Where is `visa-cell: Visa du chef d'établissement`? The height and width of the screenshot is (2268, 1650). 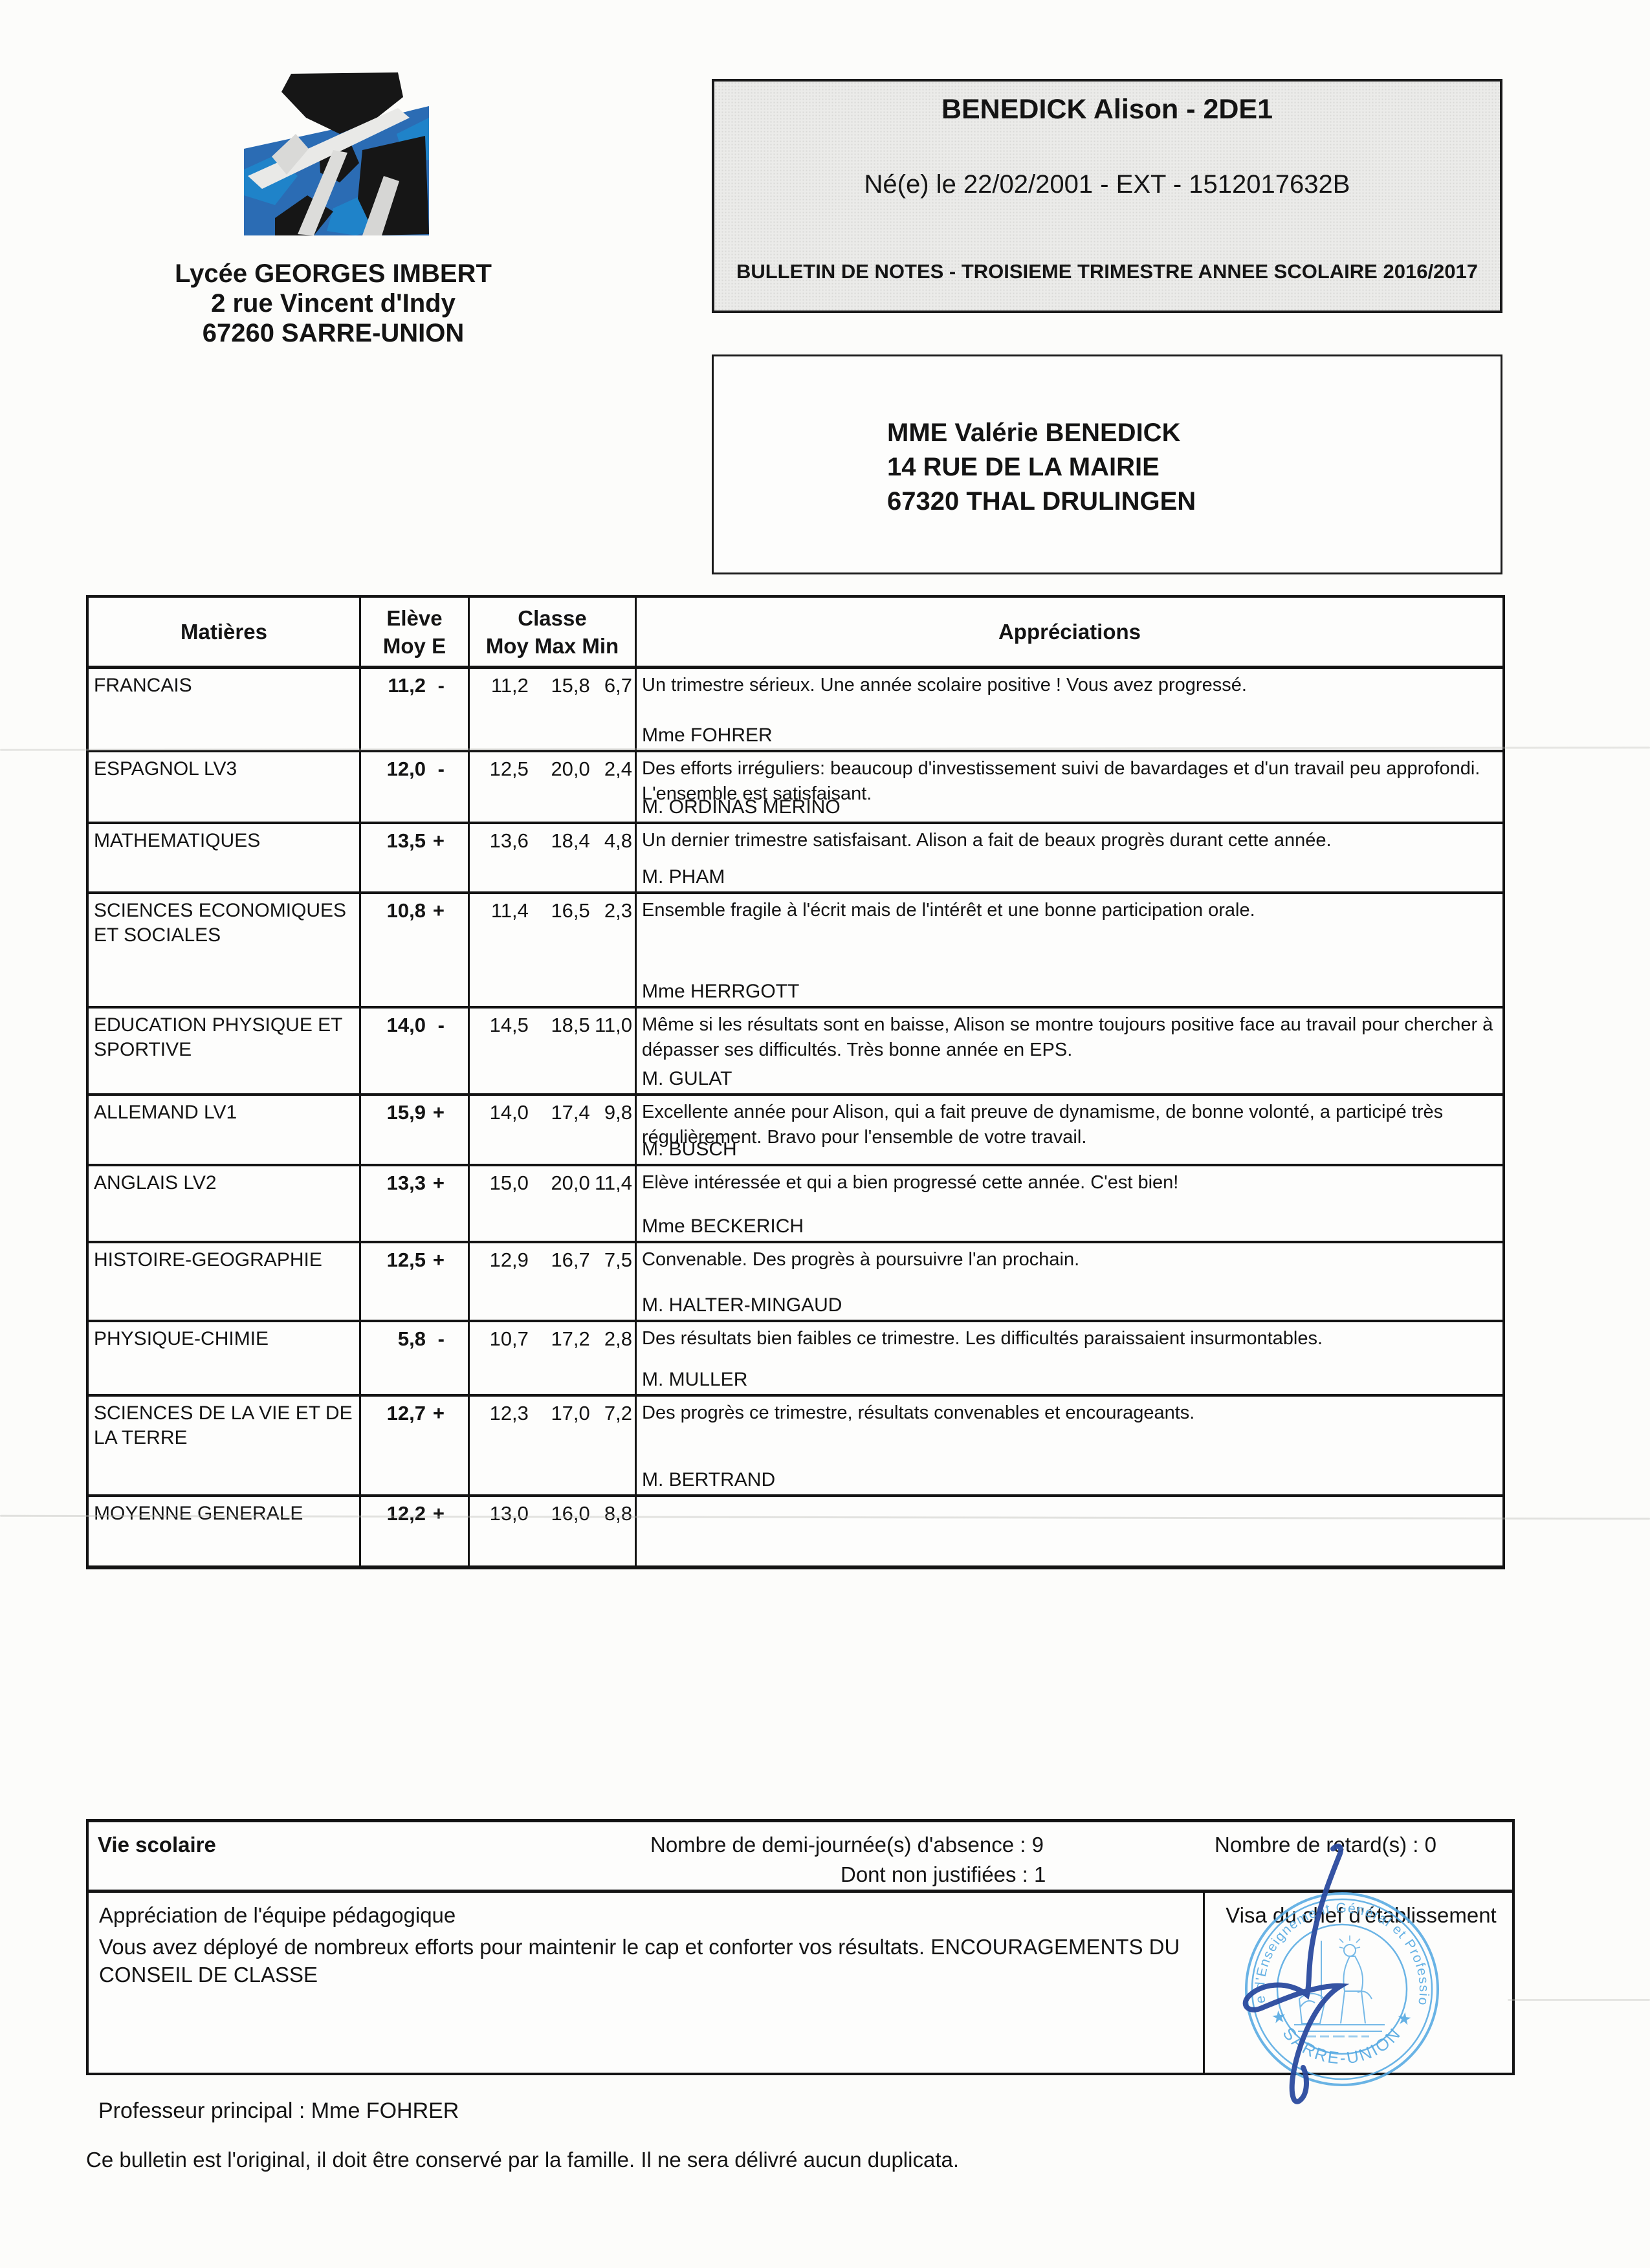
visa-cell: Visa du chef d'établissement is located at coordinates (1360, 1983).